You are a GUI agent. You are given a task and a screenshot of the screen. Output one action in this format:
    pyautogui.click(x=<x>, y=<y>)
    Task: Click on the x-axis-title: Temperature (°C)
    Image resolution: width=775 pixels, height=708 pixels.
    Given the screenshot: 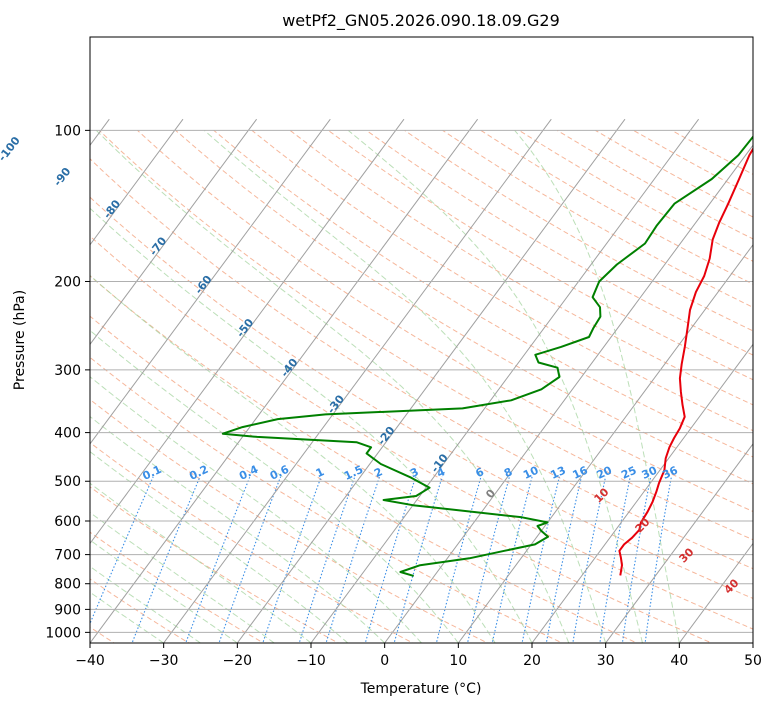 What is the action you would take?
    pyautogui.click(x=421, y=689)
    